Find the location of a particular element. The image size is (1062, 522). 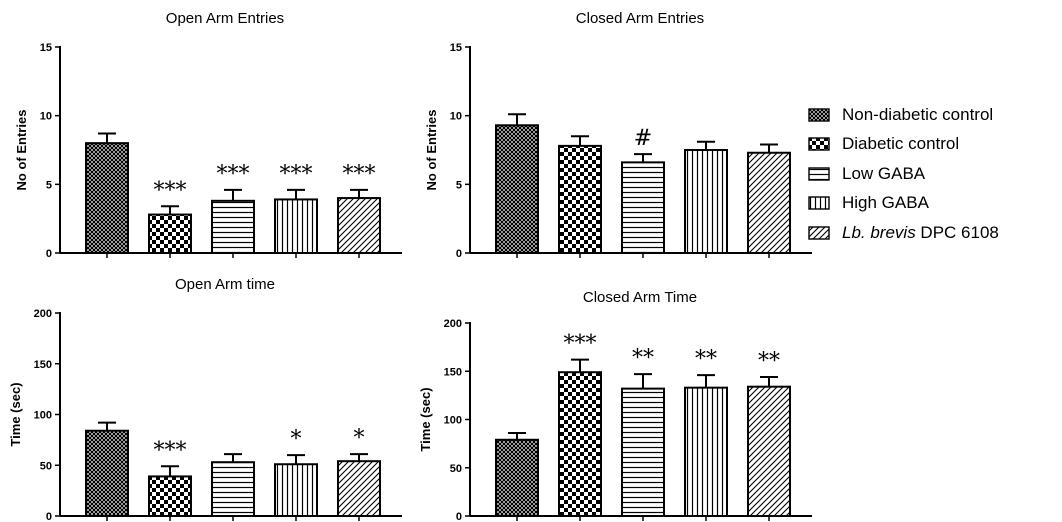

legend-item-diabetic-control: Diabetic control is located at coordinates (935, 145).